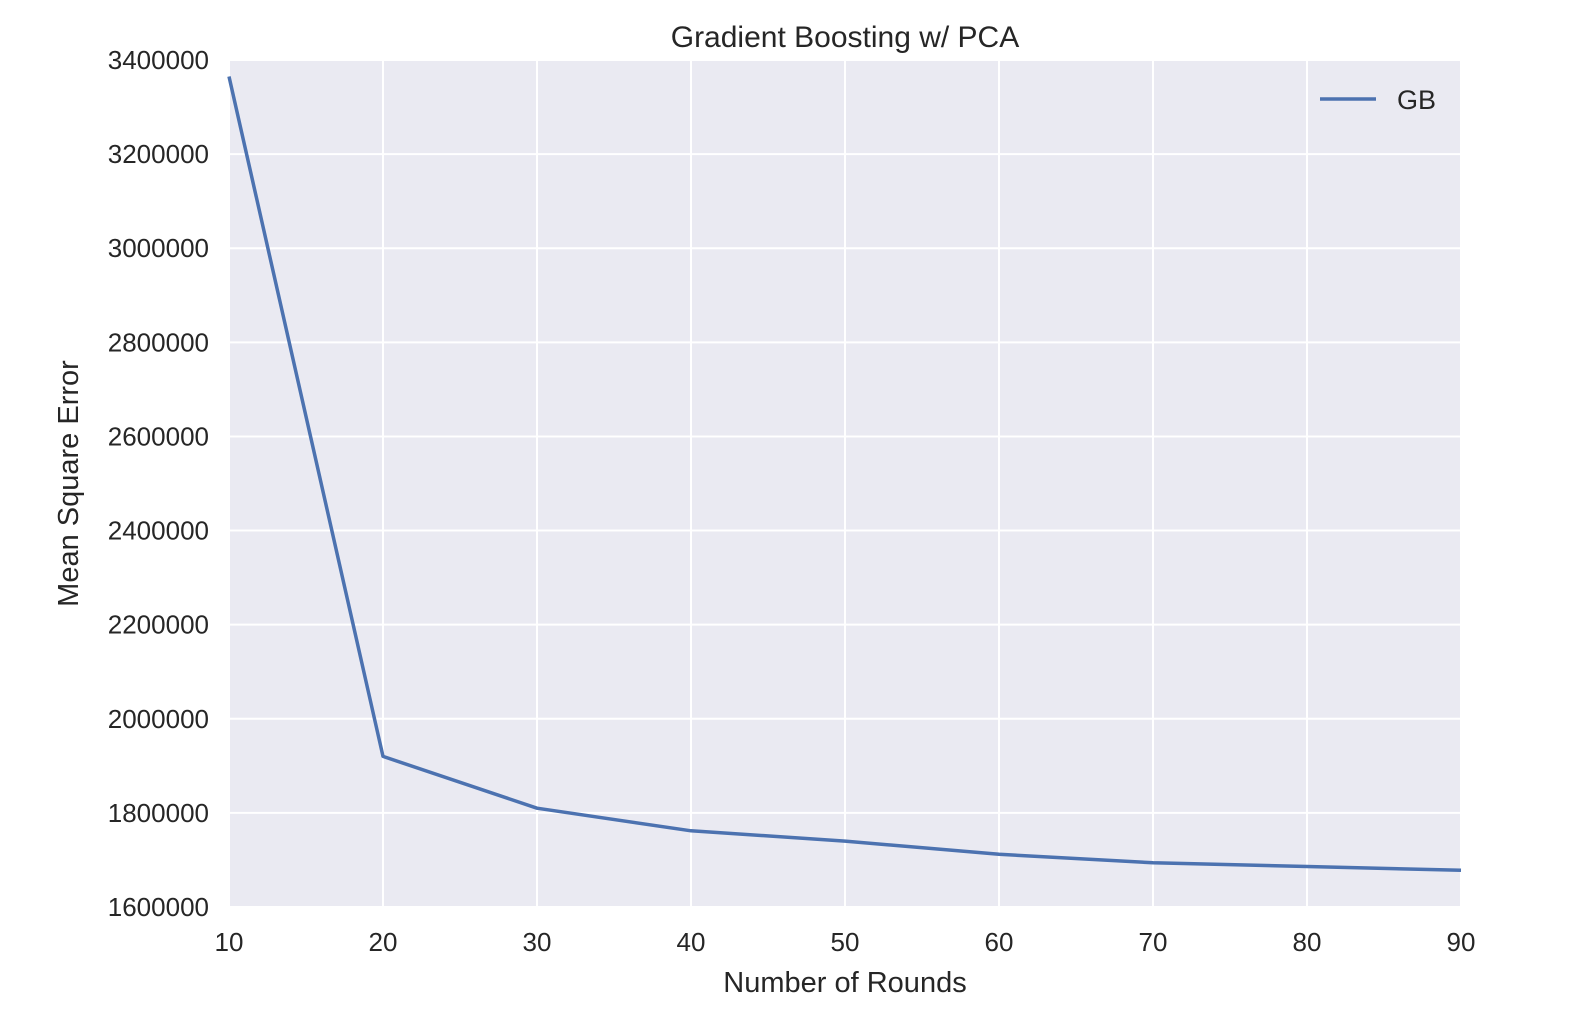 This screenshot has width=1576, height=1028. What do you see at coordinates (845, 942) in the screenshot?
I see `x-tick-label: 50` at bounding box center [845, 942].